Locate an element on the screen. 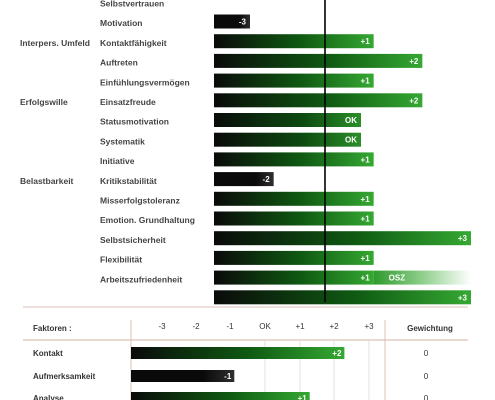  group-label: Belastbarkeit is located at coordinates (47, 181).